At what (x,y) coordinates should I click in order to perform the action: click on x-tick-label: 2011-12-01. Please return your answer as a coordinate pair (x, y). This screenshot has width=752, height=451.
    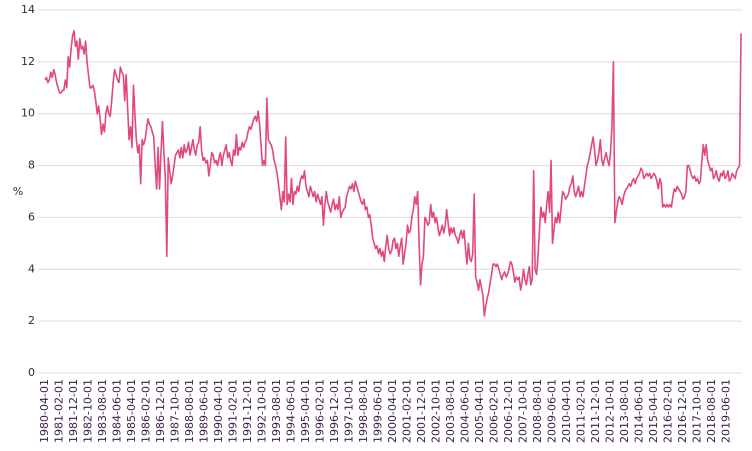
    Looking at the image, I should click on (595, 411).